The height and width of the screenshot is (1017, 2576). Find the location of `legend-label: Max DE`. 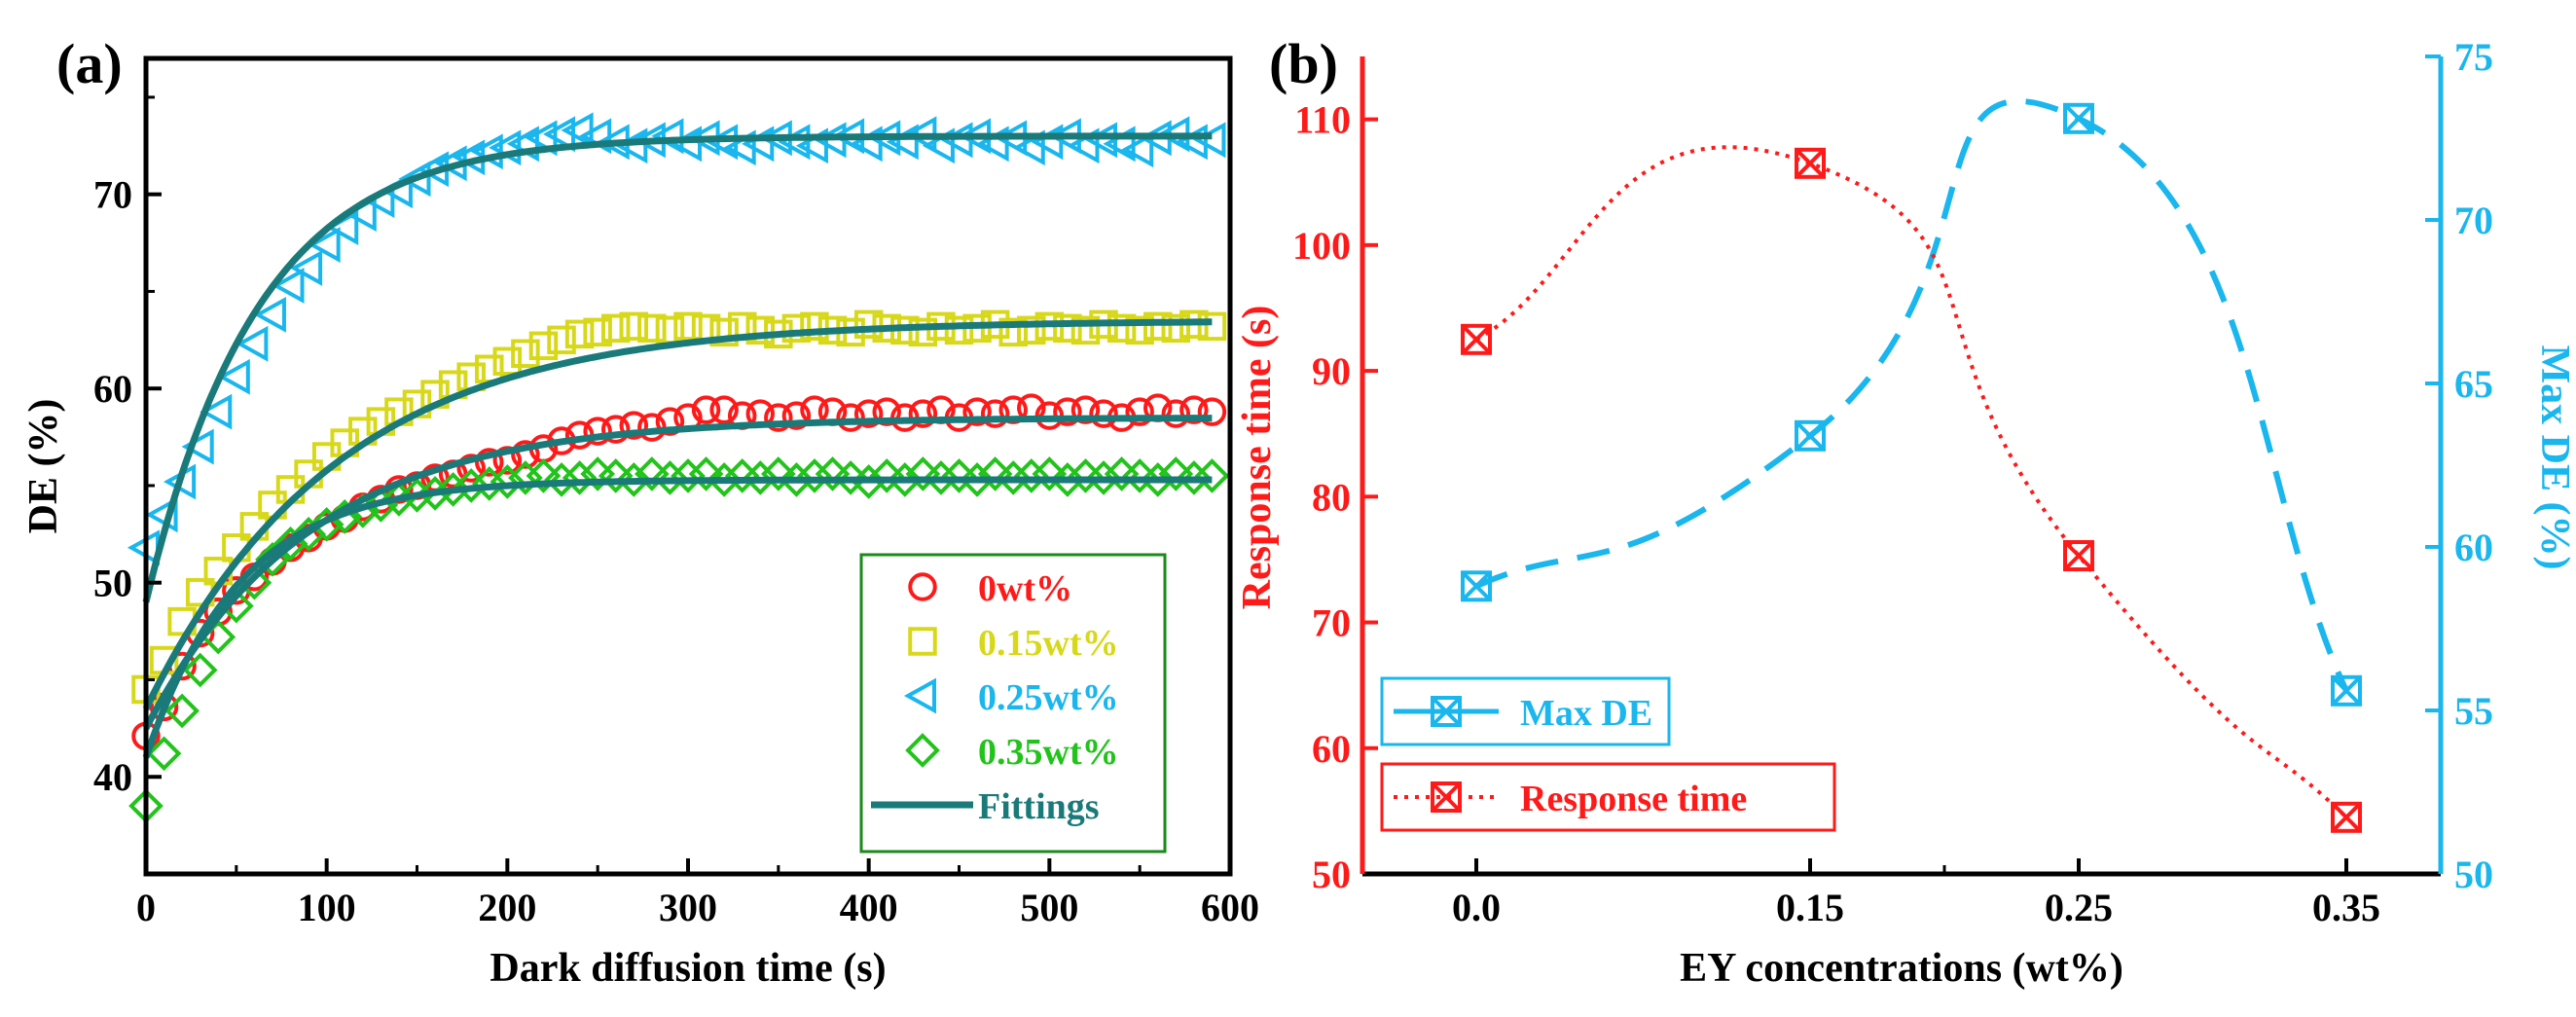

legend-label: Max DE is located at coordinates (1586, 713).